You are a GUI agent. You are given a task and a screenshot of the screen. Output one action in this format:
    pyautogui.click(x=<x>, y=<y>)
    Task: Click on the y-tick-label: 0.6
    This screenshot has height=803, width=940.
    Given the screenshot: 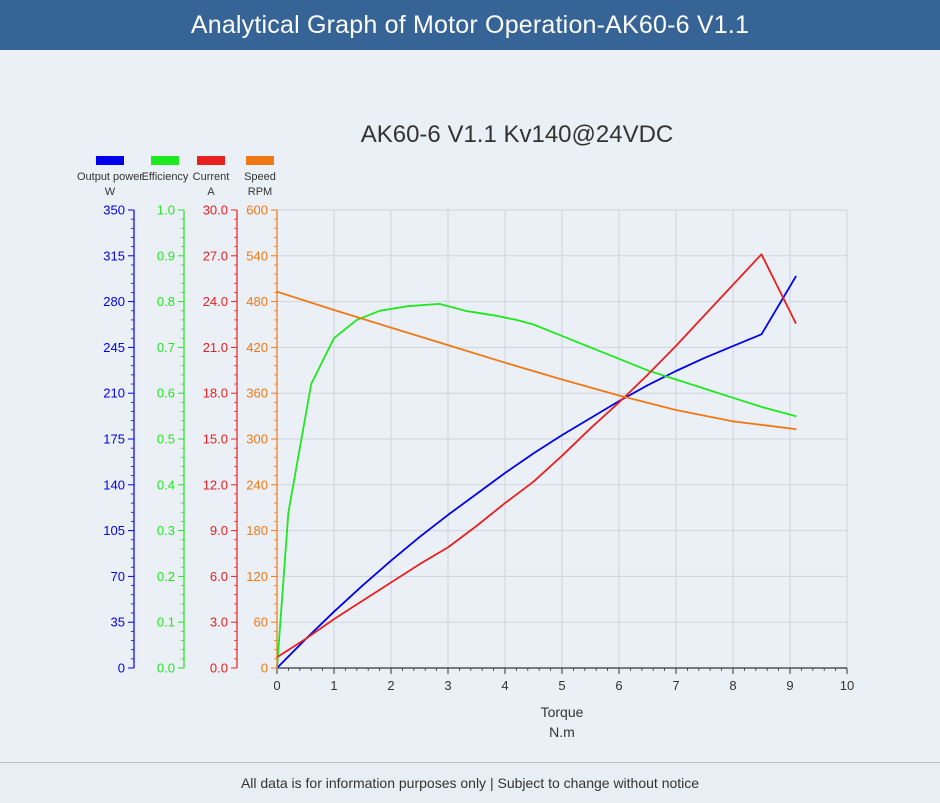 What is the action you would take?
    pyautogui.click(x=166, y=393)
    